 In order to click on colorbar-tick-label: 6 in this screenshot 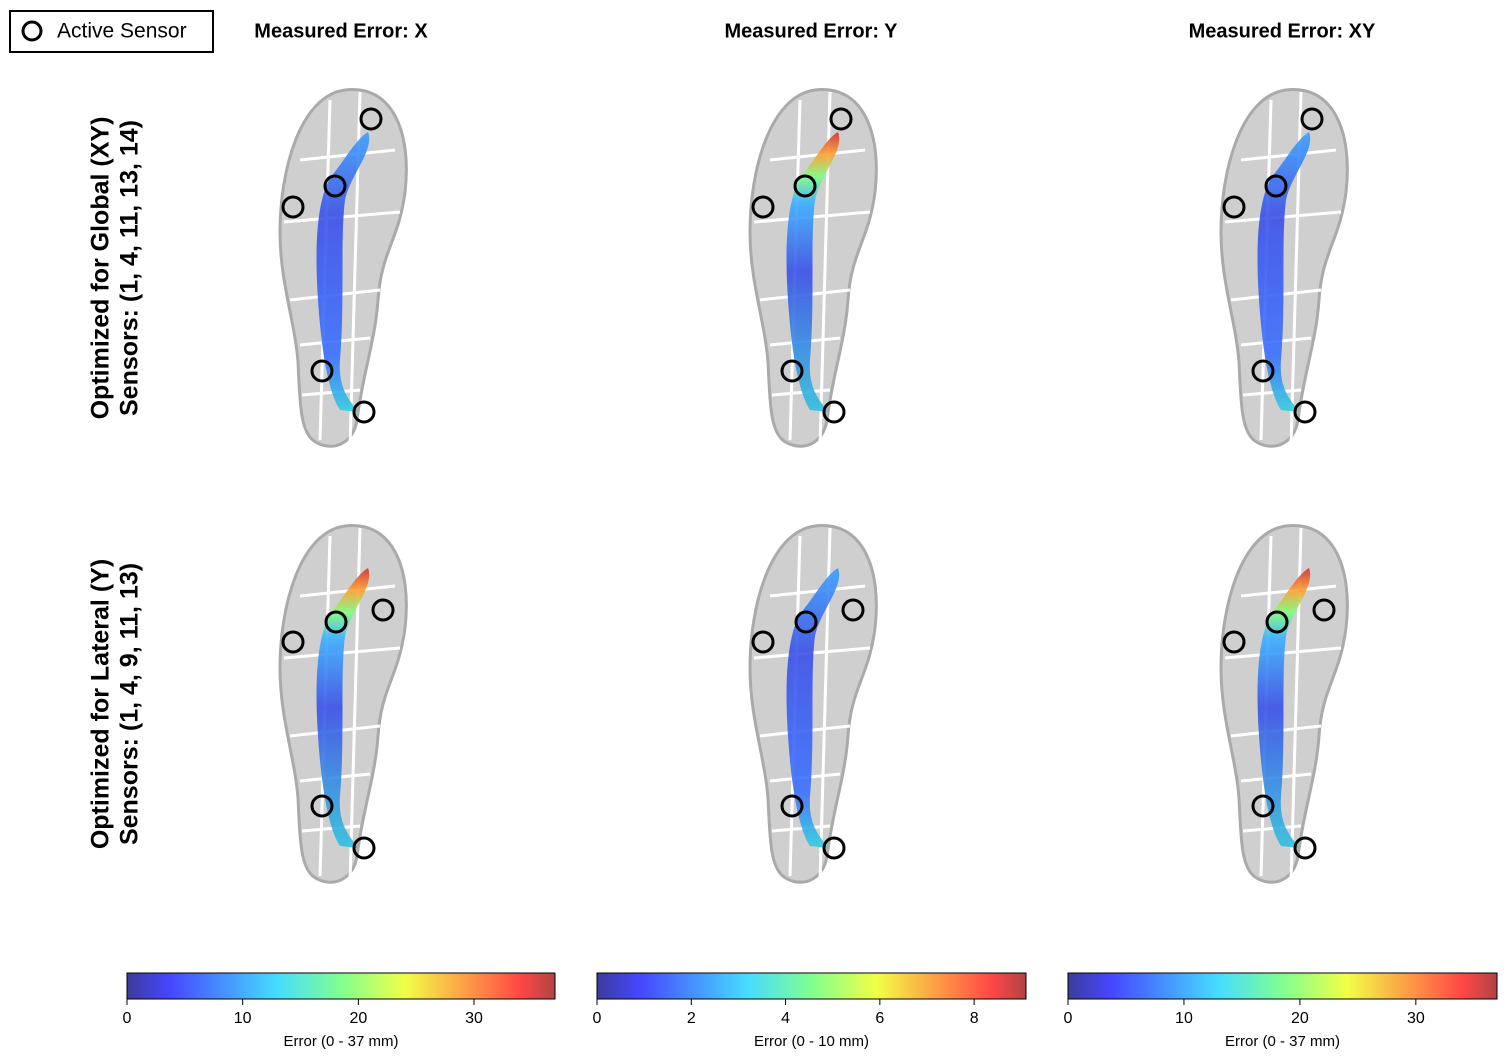, I will do `click(879, 1018)`.